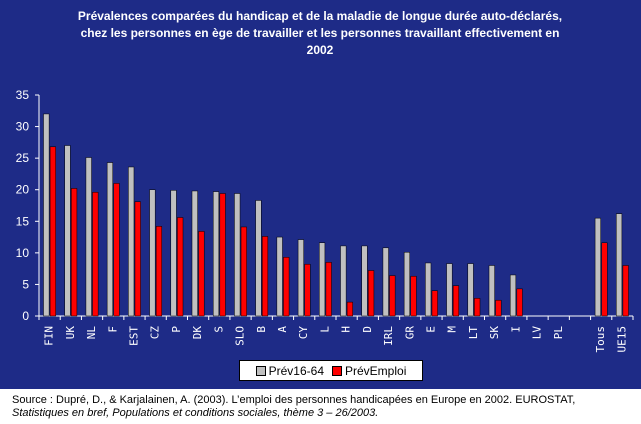  What do you see at coordinates (23, 190) in the screenshot?
I see `y-tick-label: 20` at bounding box center [23, 190].